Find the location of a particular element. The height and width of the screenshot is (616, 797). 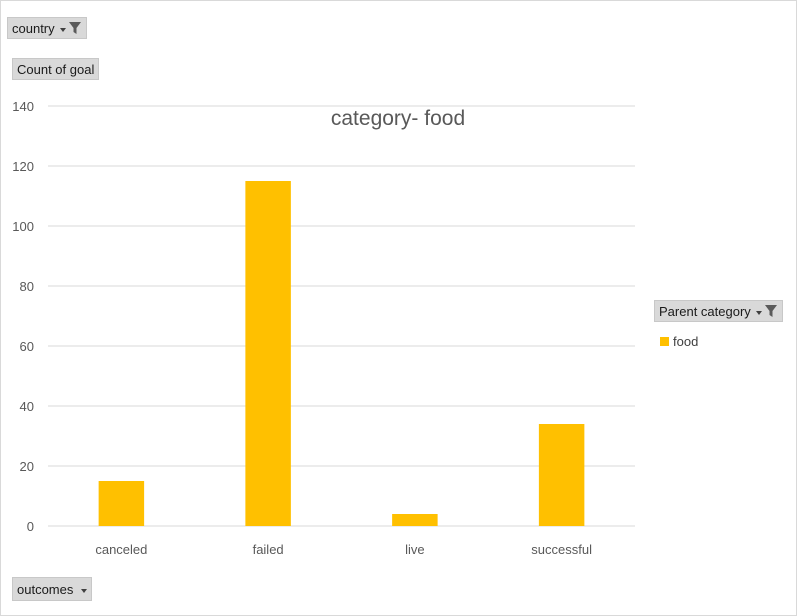

x-tick-label-live: live is located at coordinates (415, 549).